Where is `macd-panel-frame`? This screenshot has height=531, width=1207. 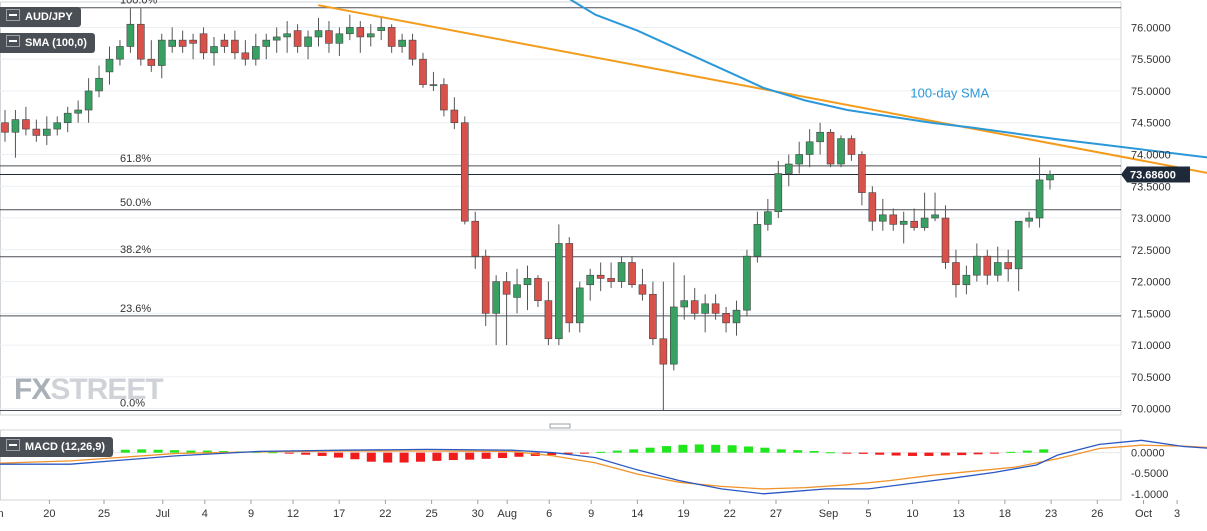
macd-panel-frame is located at coordinates (561, 465).